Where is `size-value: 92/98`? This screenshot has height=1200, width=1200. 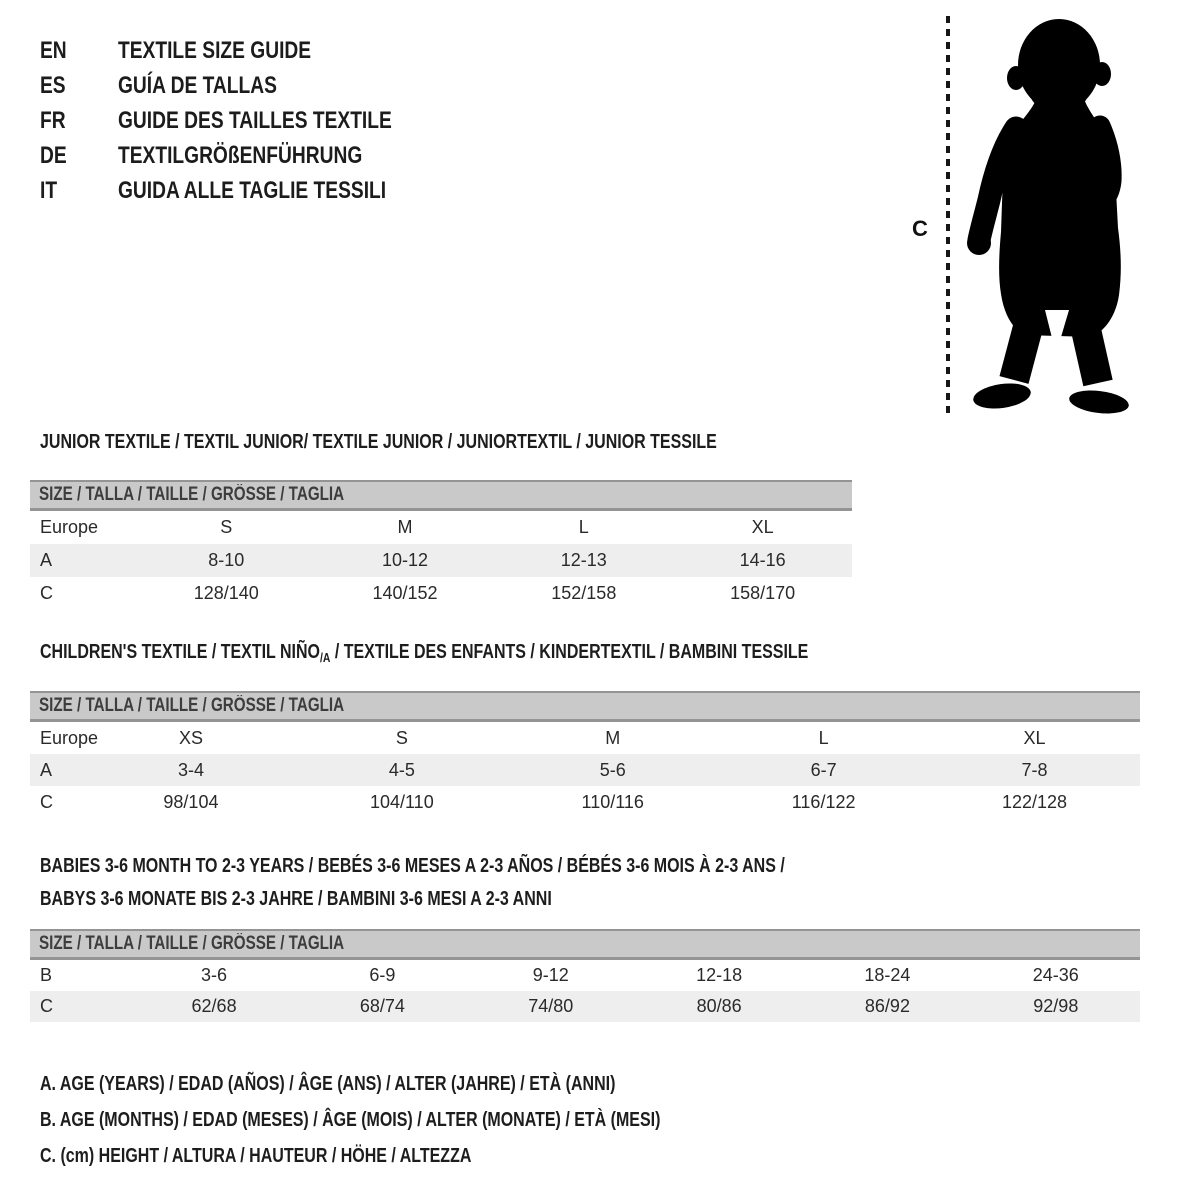 size-value: 92/98 is located at coordinates (1056, 1006).